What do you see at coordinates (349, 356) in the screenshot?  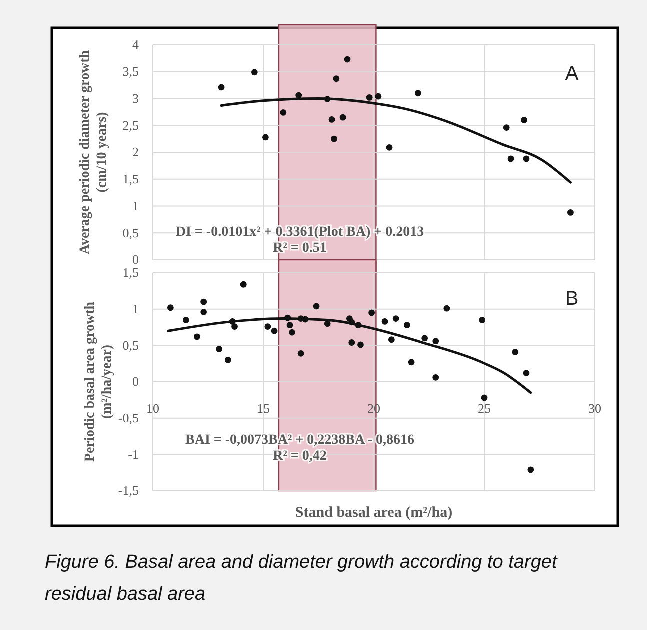 I see `line-series` at bounding box center [349, 356].